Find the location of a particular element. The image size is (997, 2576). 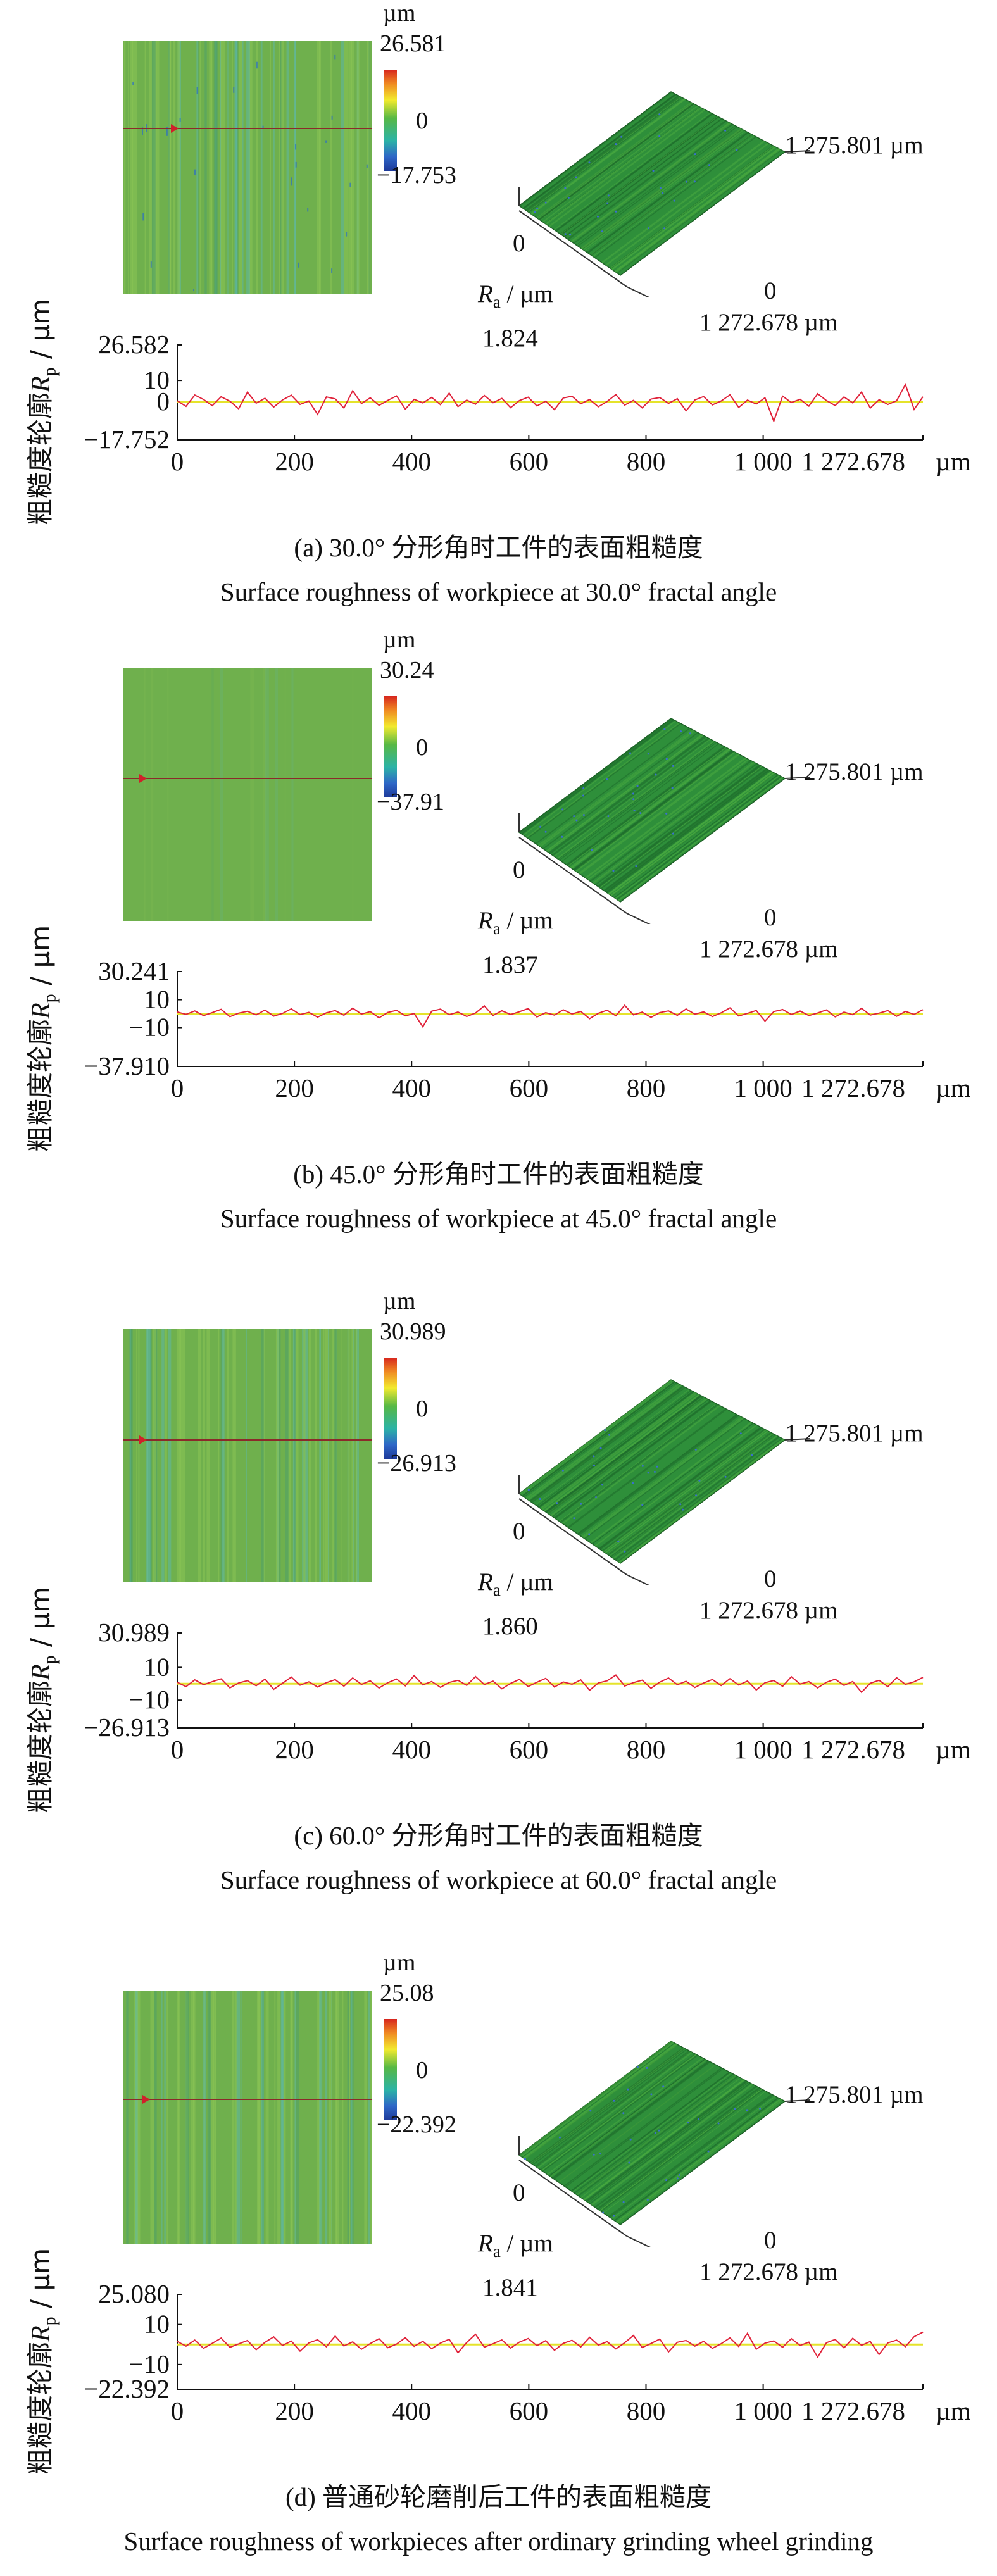

profile-x-tick-label: 1 000 is located at coordinates (763, 462).